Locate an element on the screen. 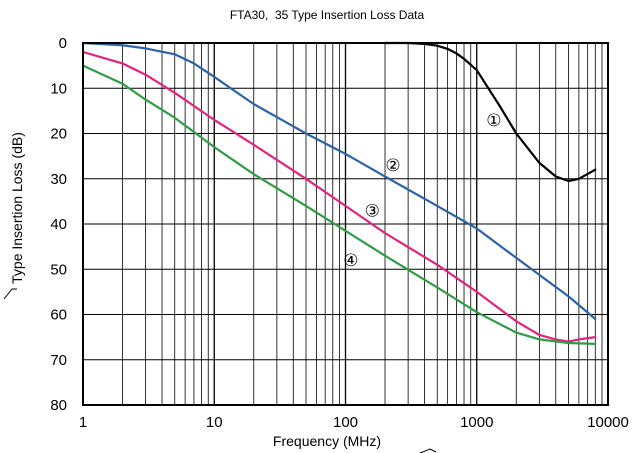 This screenshot has height=453, width=644. x-label-leader-mark is located at coordinates (427, 450).